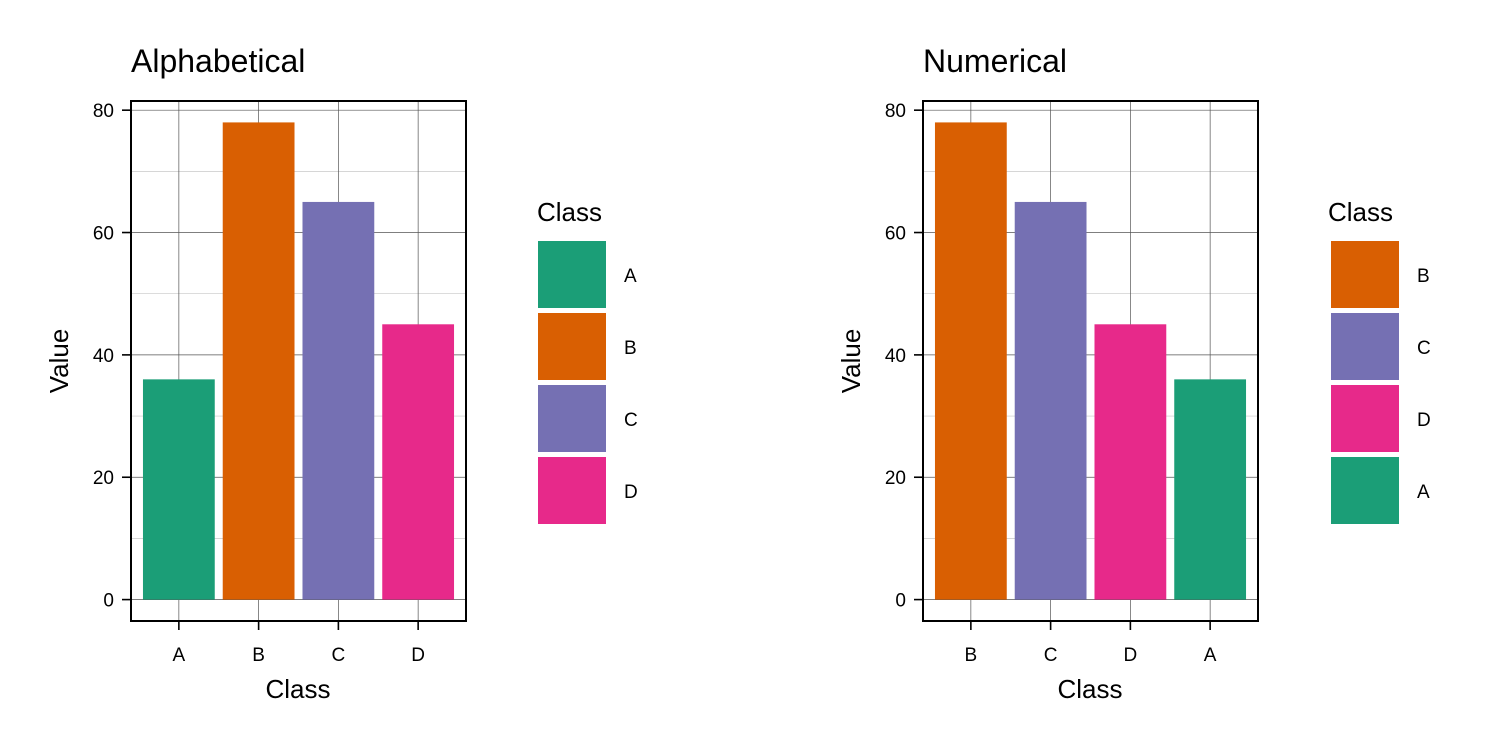 The height and width of the screenshot is (750, 1500). I want to click on panel-title: Alphabetical, so click(218, 61).